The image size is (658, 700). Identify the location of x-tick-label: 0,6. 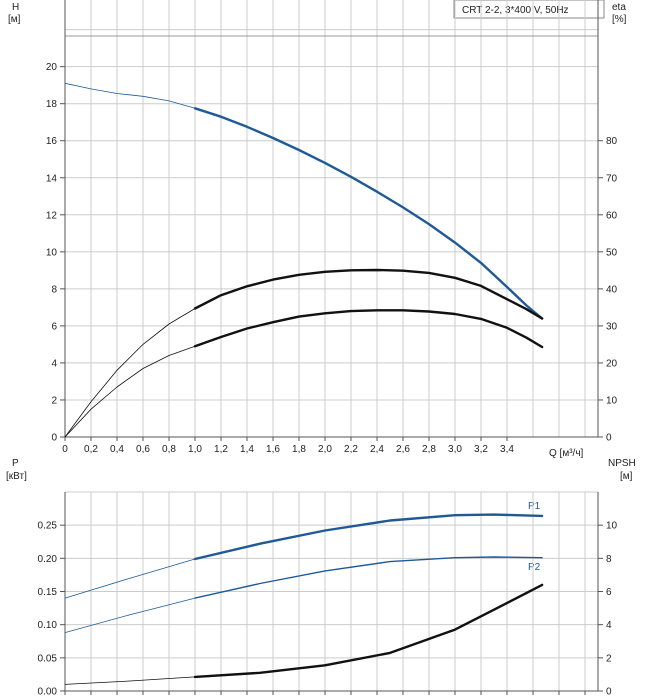
(143, 449).